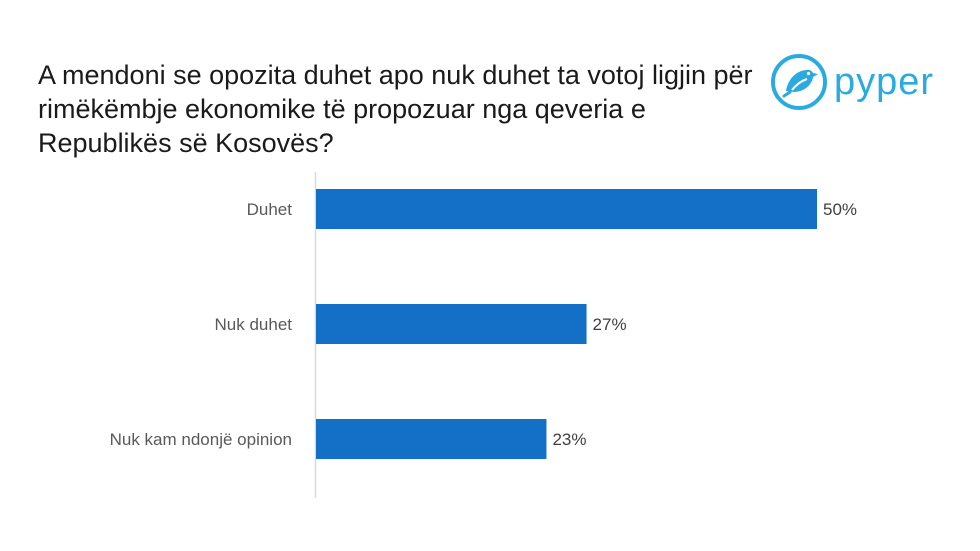  Describe the element at coordinates (884, 82) in the screenshot. I see `brand-name: pyper` at that location.